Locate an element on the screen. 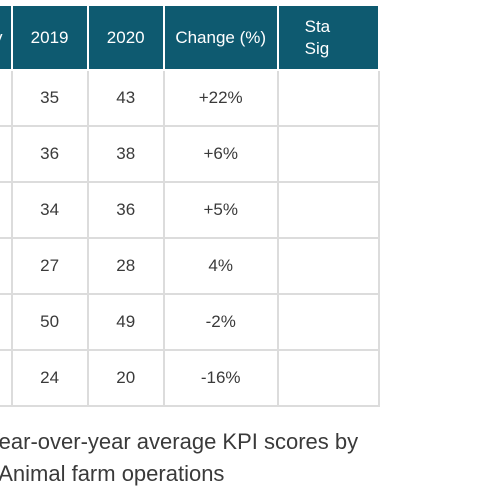 The height and width of the screenshot is (500, 500). cell-2020: 20 is located at coordinates (126, 378).